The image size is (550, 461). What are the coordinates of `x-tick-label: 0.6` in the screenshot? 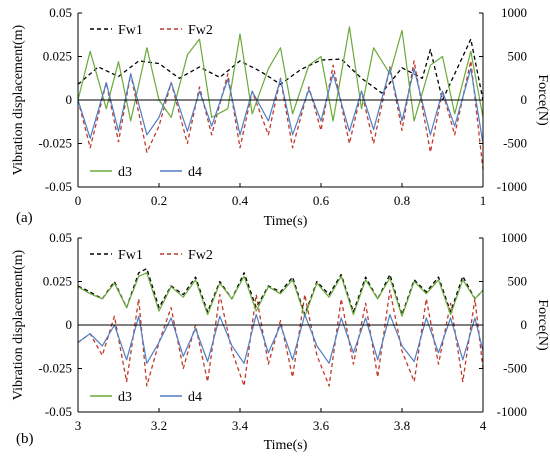 It's located at (321, 200).